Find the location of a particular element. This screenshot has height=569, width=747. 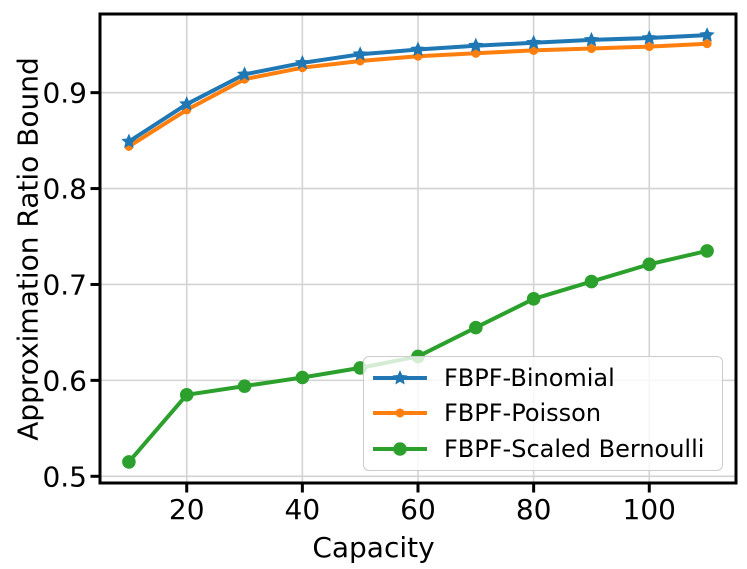

legend-label: FBPF-Scaled Bernoulli is located at coordinates (574, 449).